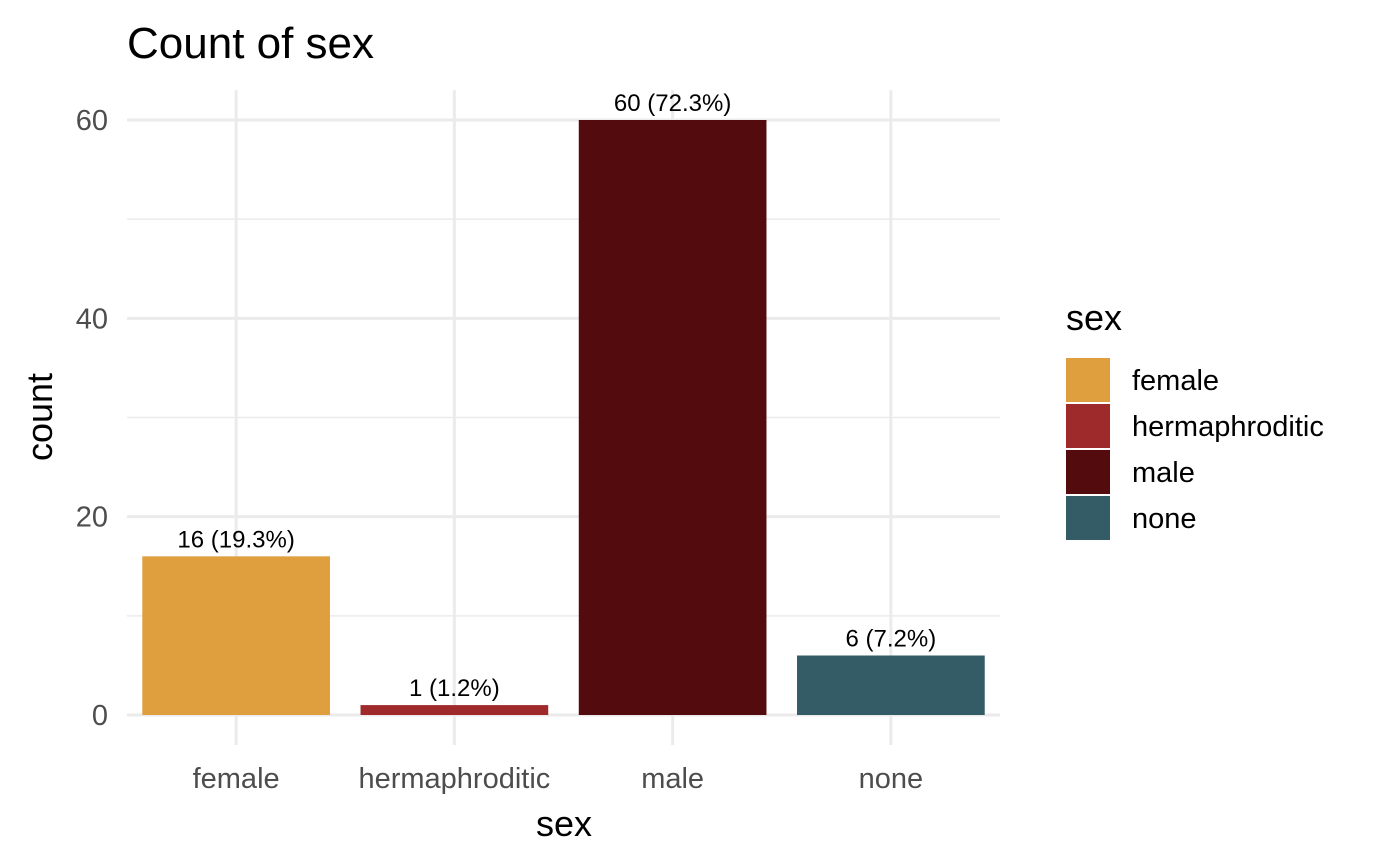 The image size is (1400, 866). What do you see at coordinates (672, 779) in the screenshot?
I see `x-tick-label-male: male` at bounding box center [672, 779].